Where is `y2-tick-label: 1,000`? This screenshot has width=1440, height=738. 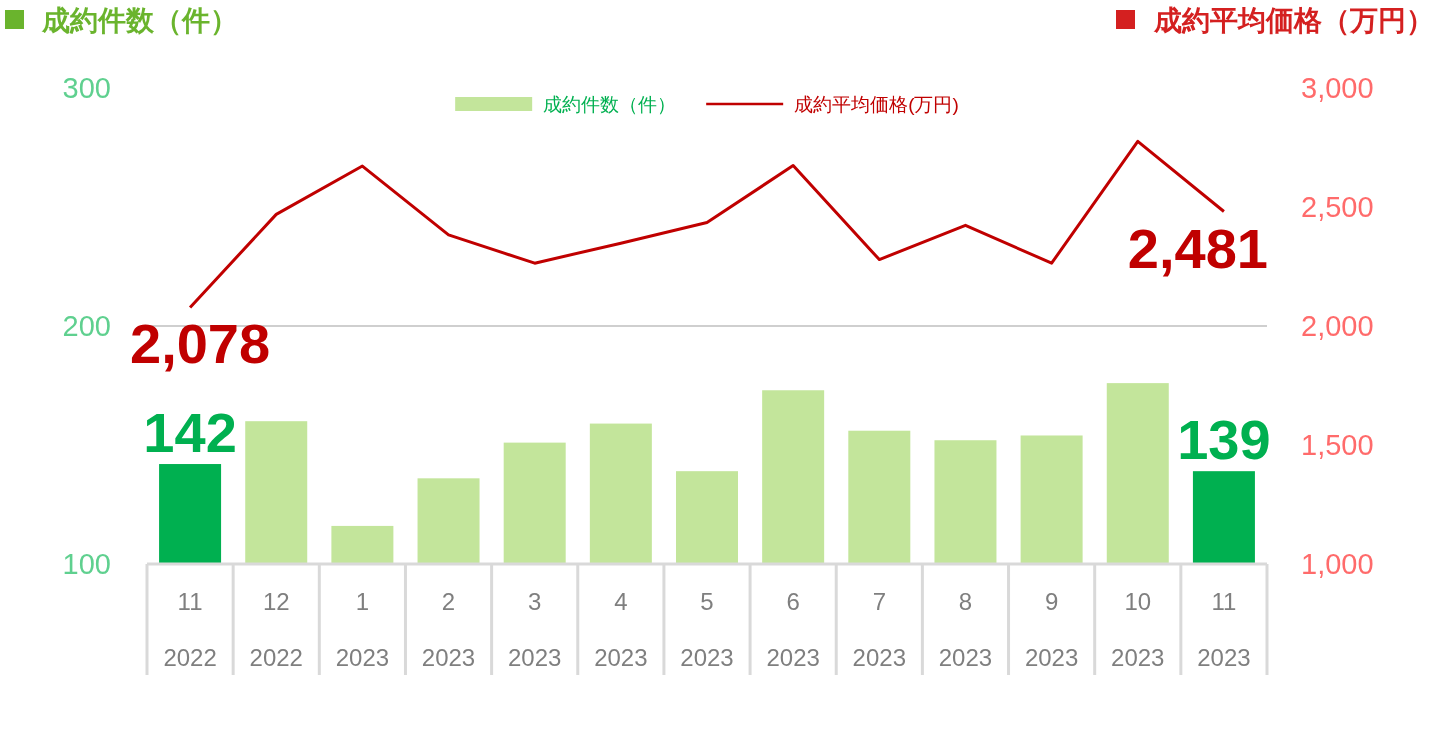 y2-tick-label: 1,000 is located at coordinates (1337, 564).